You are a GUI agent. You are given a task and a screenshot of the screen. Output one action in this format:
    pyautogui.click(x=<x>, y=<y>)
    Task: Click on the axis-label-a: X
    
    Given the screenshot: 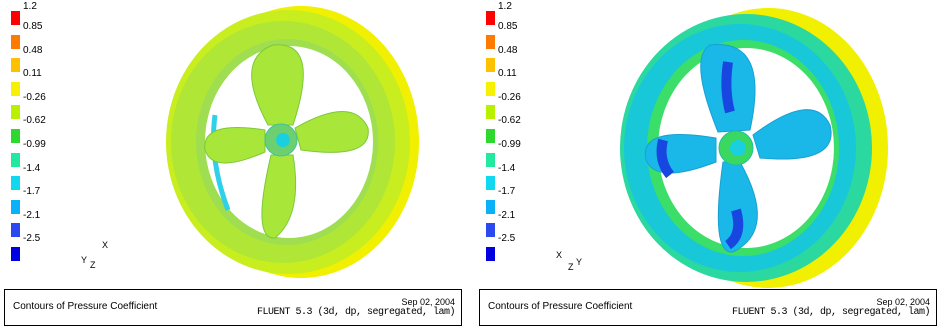 What is the action you would take?
    pyautogui.click(x=559, y=255)
    